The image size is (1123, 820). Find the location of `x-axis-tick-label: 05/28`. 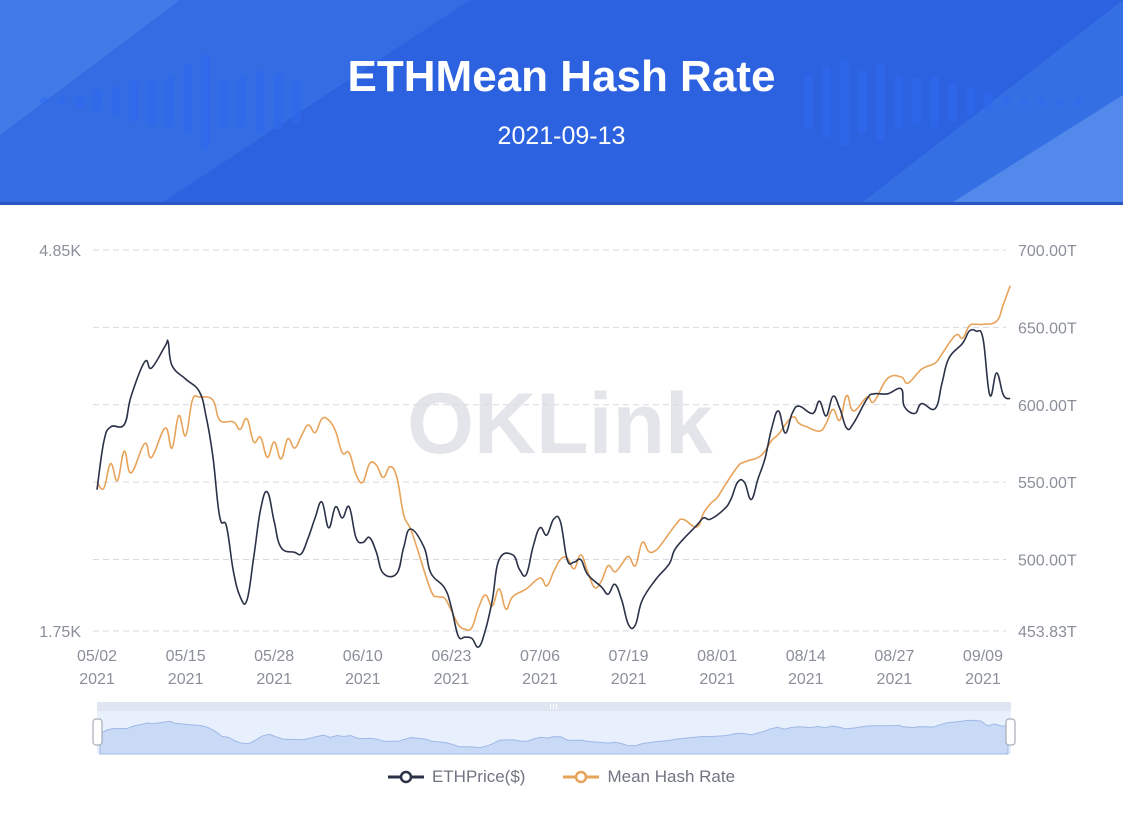

x-axis-tick-label: 05/28 is located at coordinates (274, 656).